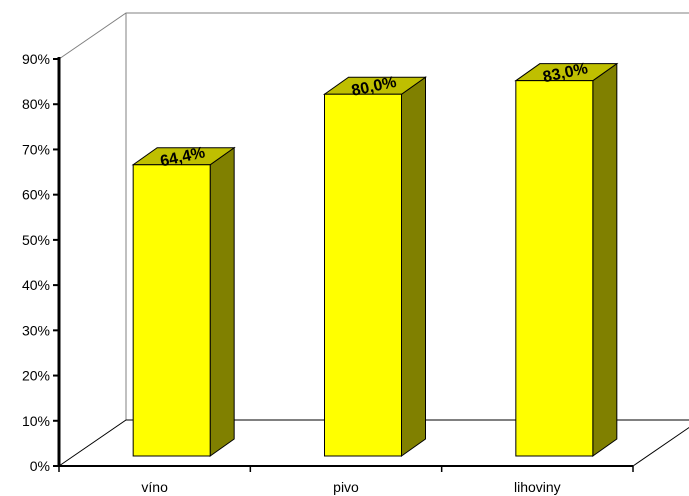 This screenshot has height=496, width=689. Describe the element at coordinates (537, 487) in the screenshot. I see `x-tick-label: lihoviny` at that location.